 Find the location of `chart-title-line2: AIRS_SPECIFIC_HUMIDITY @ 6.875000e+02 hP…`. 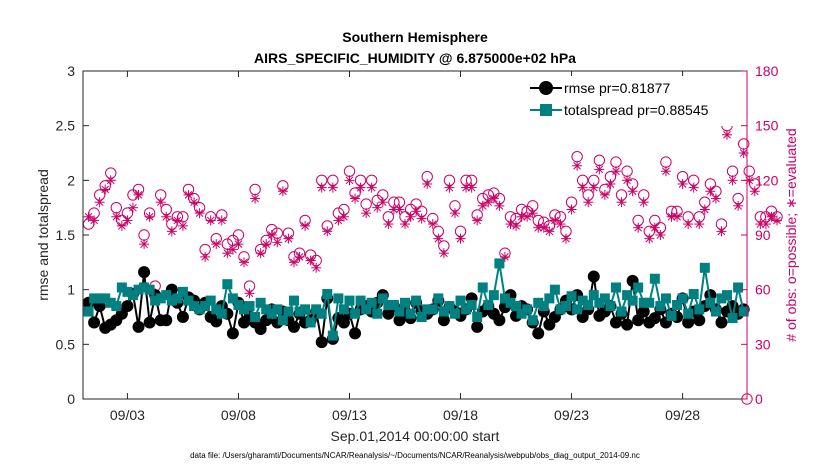

chart-title-line2: AIRS_SPECIFIC_HUMIDITY @ 6.875000e+02 hP… is located at coordinates (415, 58).